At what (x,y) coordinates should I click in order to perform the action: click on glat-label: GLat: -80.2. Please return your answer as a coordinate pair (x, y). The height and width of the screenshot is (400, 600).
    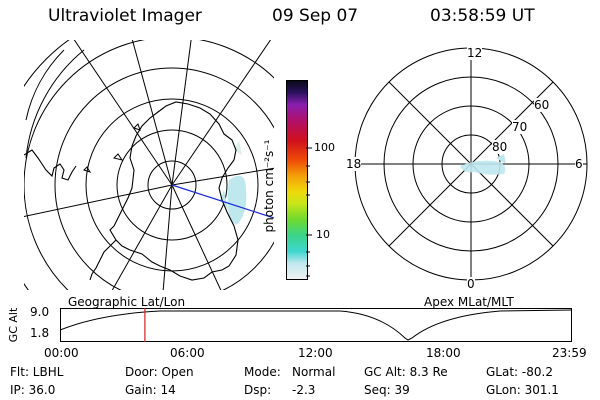
    Looking at the image, I should click on (519, 372).